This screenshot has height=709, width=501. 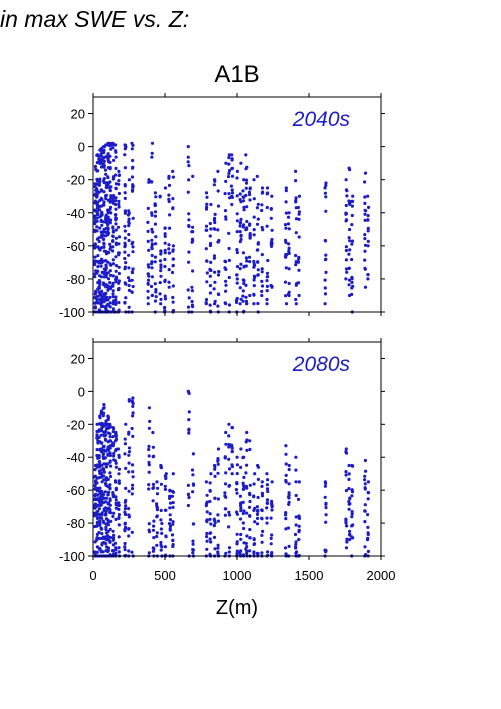 What do you see at coordinates (232, 227) in the screenshot?
I see `series-points-2040s` at bounding box center [232, 227].